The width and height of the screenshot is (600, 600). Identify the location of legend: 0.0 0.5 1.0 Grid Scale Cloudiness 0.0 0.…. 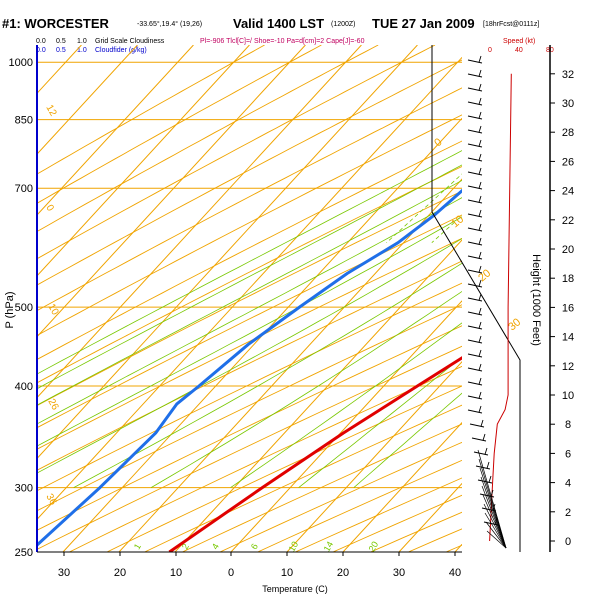
(295, 46).